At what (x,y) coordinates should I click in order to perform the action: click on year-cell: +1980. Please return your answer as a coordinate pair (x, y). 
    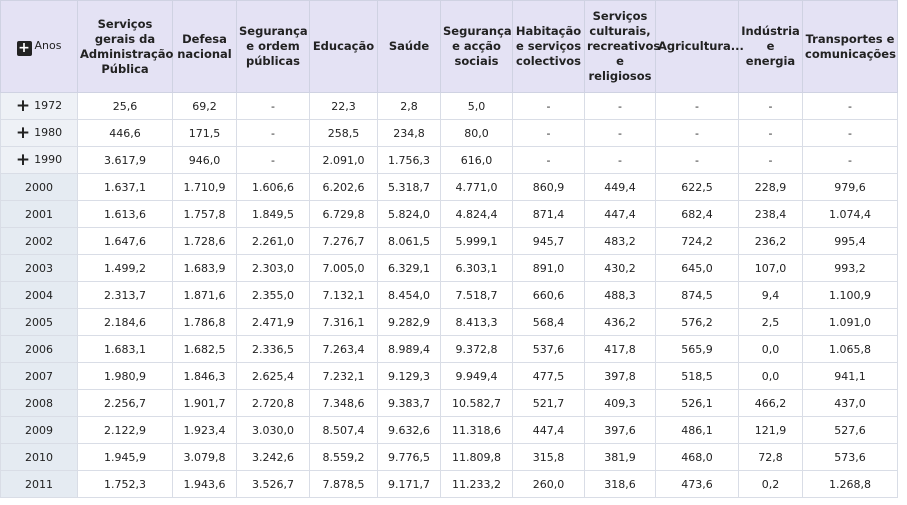
    Looking at the image, I should click on (39, 133).